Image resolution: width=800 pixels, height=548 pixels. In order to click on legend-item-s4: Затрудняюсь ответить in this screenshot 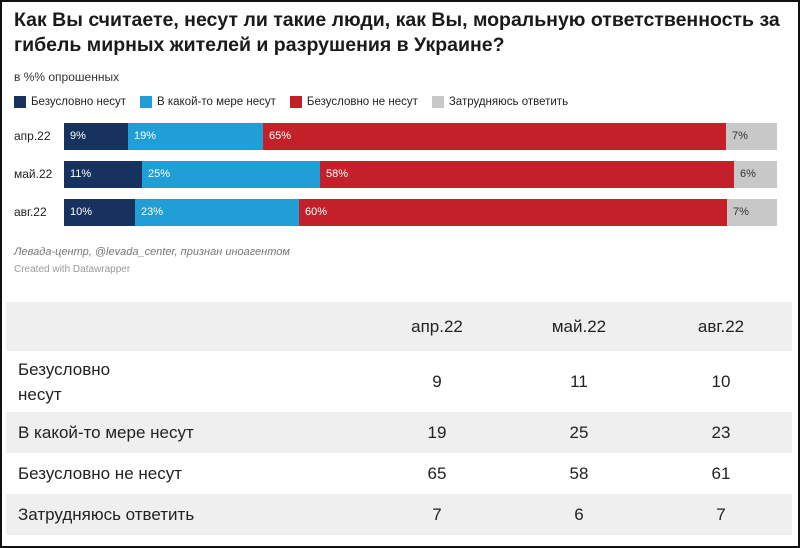, I will do `click(500, 102)`.